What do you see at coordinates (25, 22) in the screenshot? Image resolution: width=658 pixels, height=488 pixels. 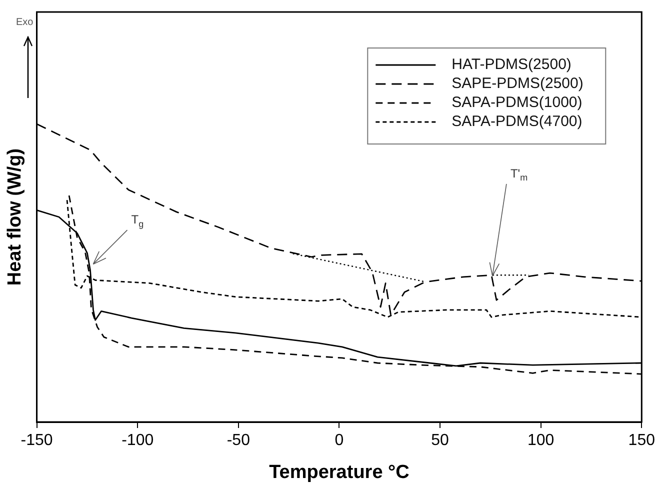 I see `text: Exo` at bounding box center [25, 22].